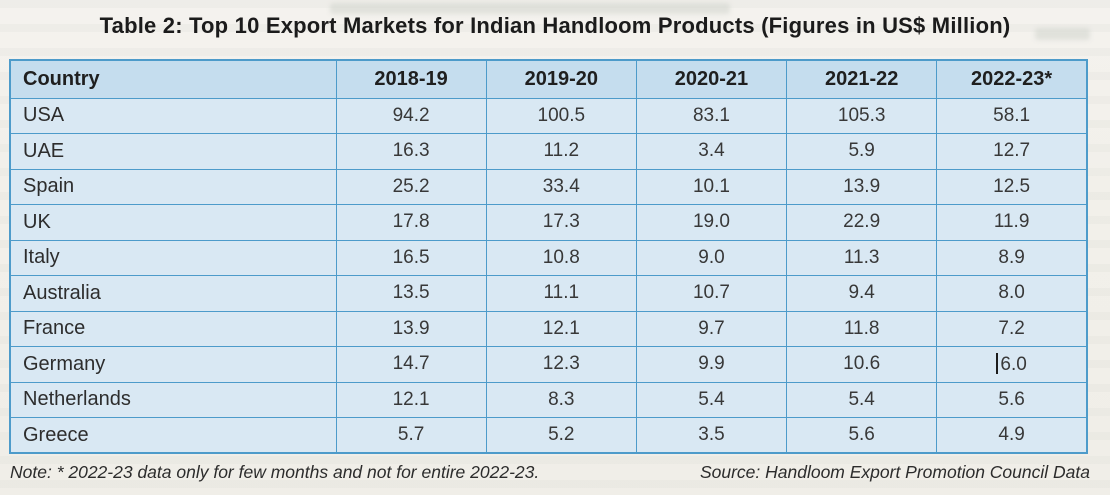  Describe the element at coordinates (561, 435) in the screenshot. I see `value-cell: 5.2` at that location.